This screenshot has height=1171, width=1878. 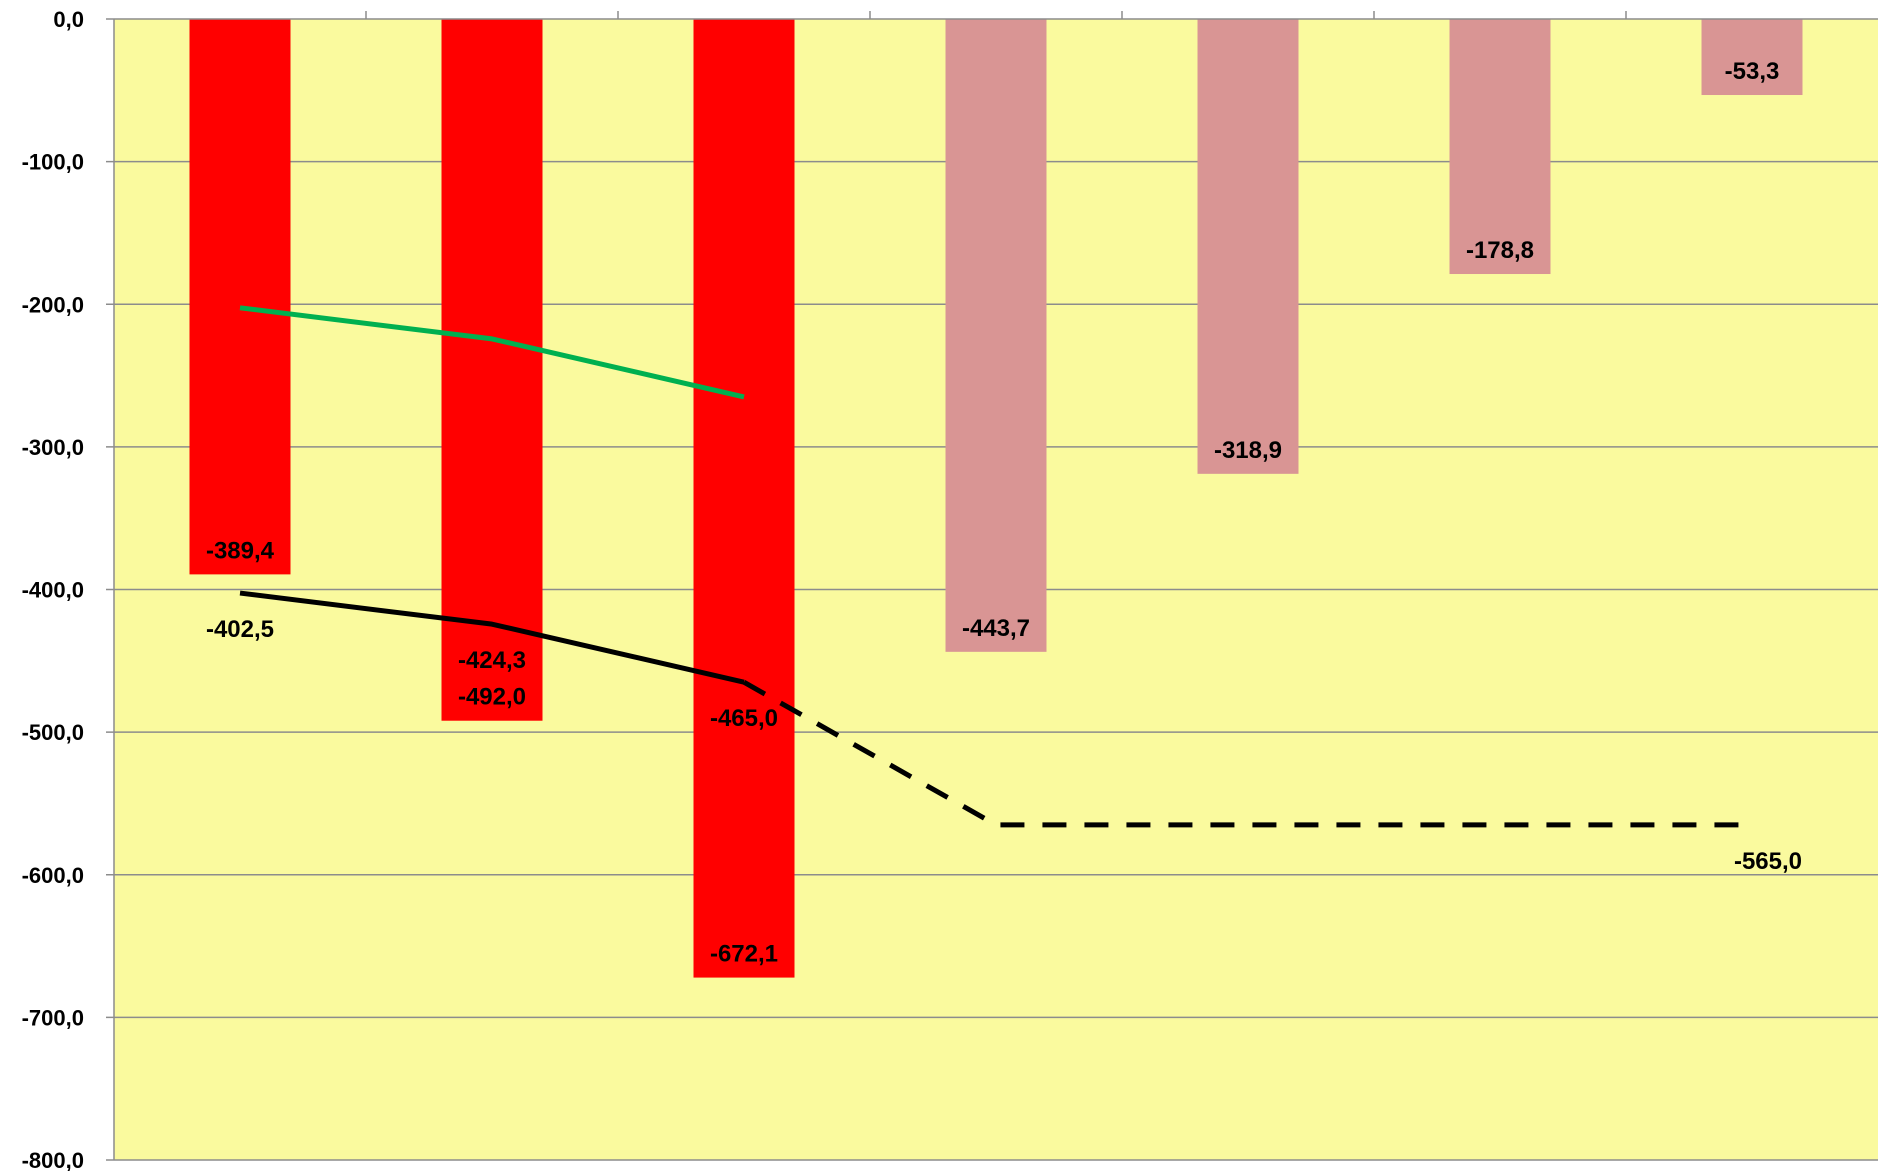 I want to click on line-end-label: -565,0, so click(x=1768, y=861).